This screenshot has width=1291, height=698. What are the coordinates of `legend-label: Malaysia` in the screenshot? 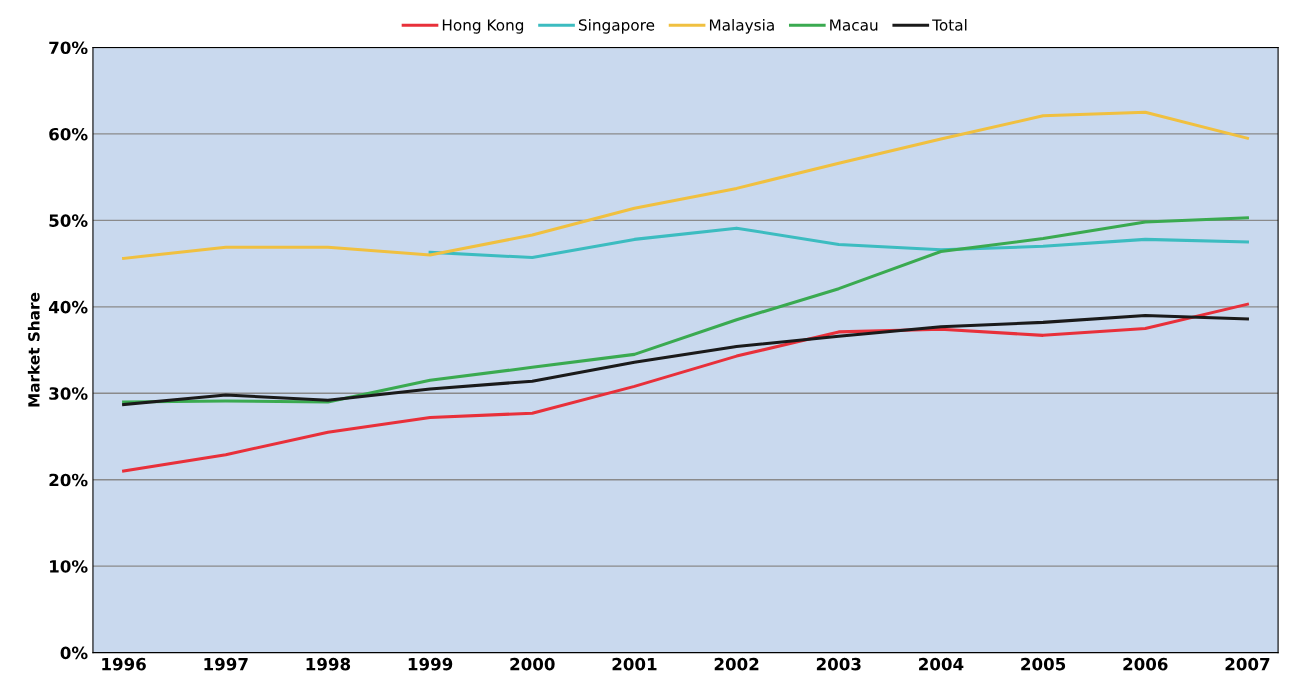 It's located at (741, 26).